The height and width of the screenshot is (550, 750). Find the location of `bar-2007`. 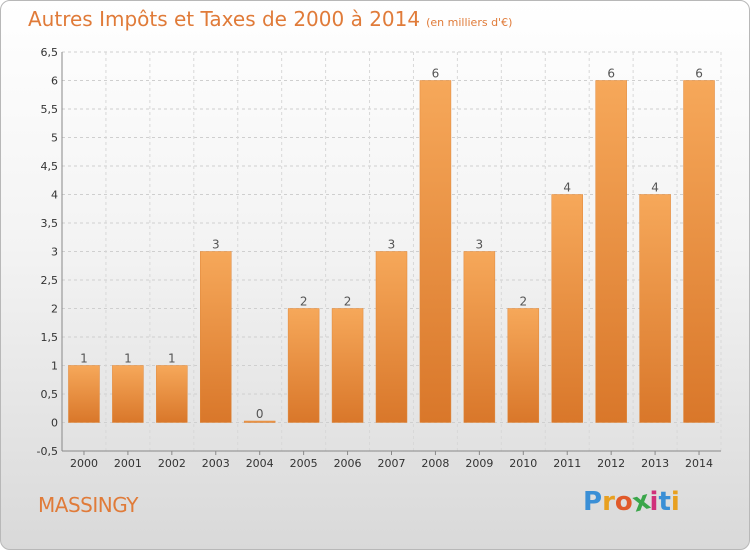

bar-2007 is located at coordinates (391, 337).